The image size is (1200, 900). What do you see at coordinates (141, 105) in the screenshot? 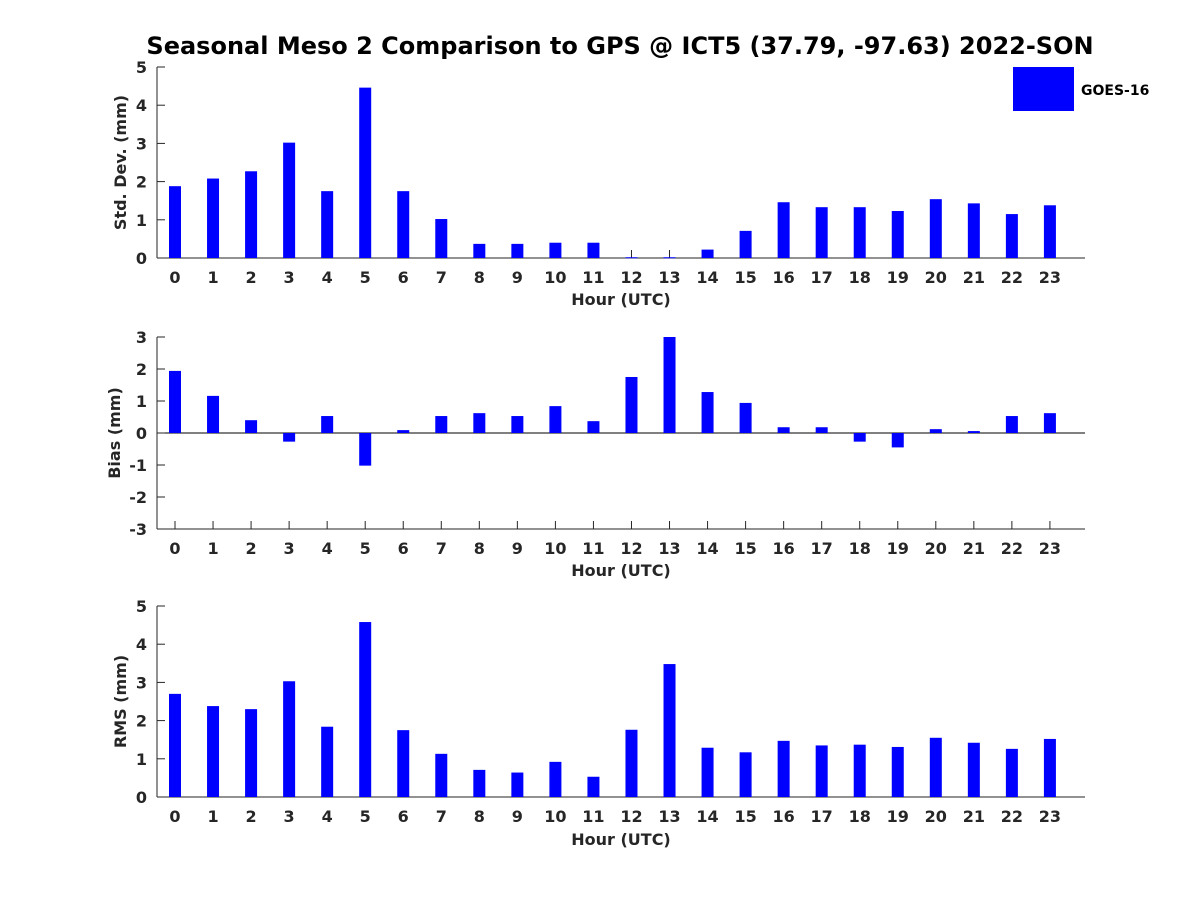
I see `std-dev-y-tick-label: 4` at bounding box center [141, 105].